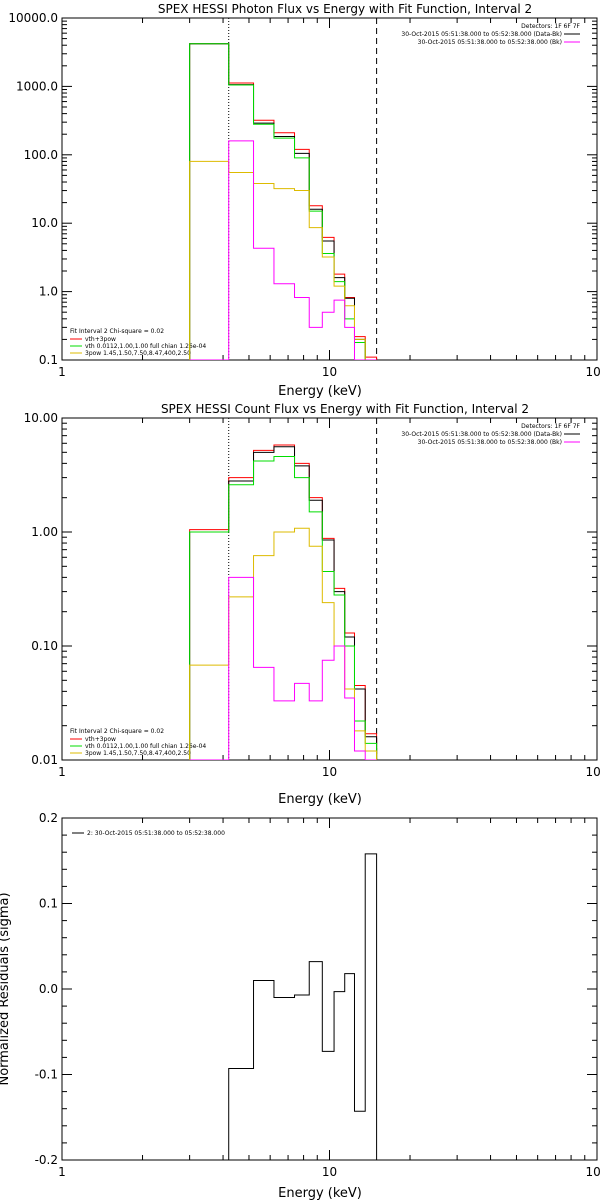 This screenshot has width=600, height=1200. I want to click on y-tick-label: 10.00, so click(41, 418).